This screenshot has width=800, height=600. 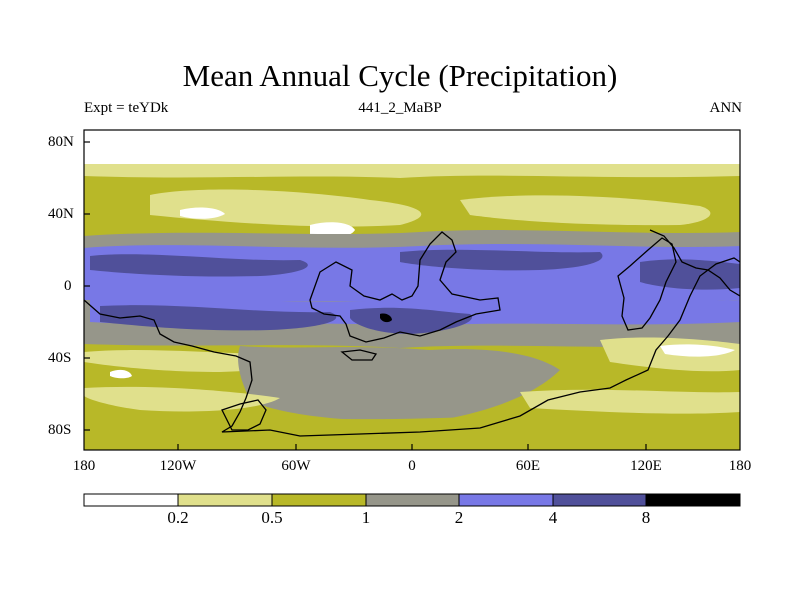 I want to click on colorbar-label-1: 1, so click(x=366, y=517).